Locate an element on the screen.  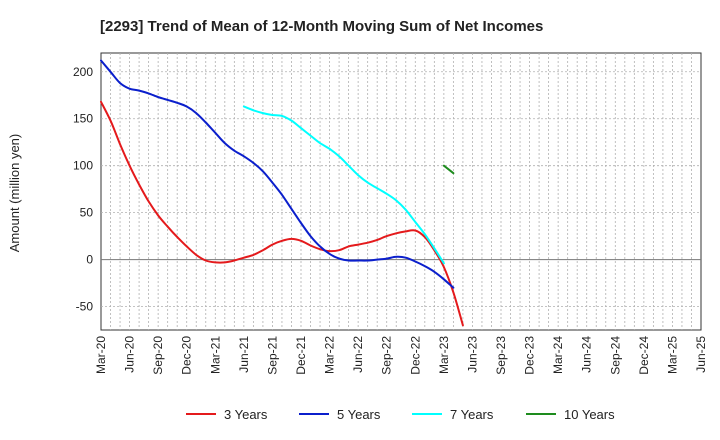
legend-label-3-years: 3 Years is located at coordinates (246, 414).